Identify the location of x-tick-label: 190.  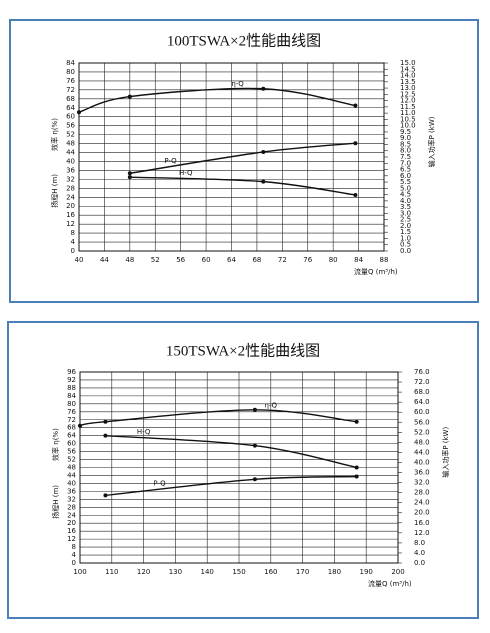
(366, 572).